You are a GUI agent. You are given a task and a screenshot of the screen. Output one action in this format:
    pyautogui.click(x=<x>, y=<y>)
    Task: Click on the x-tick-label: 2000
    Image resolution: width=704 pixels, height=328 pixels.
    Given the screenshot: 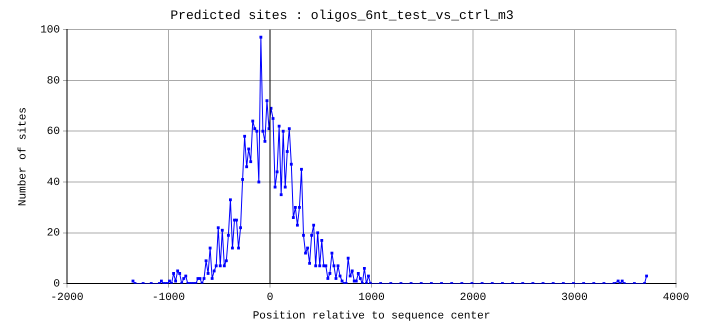 What is the action you would take?
    pyautogui.click(x=473, y=298)
    